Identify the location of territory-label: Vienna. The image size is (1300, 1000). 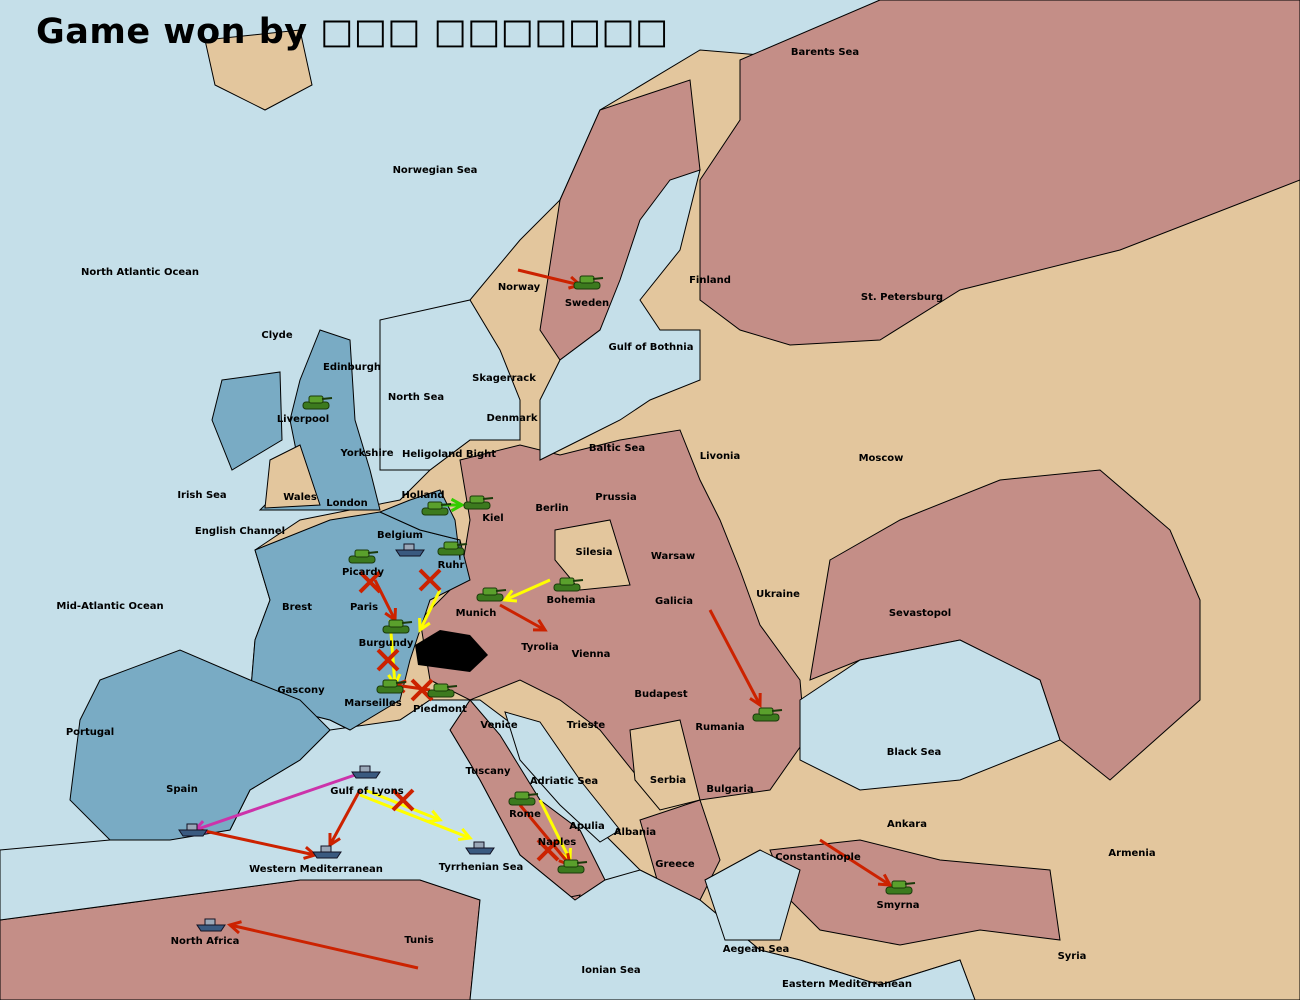
(591, 654).